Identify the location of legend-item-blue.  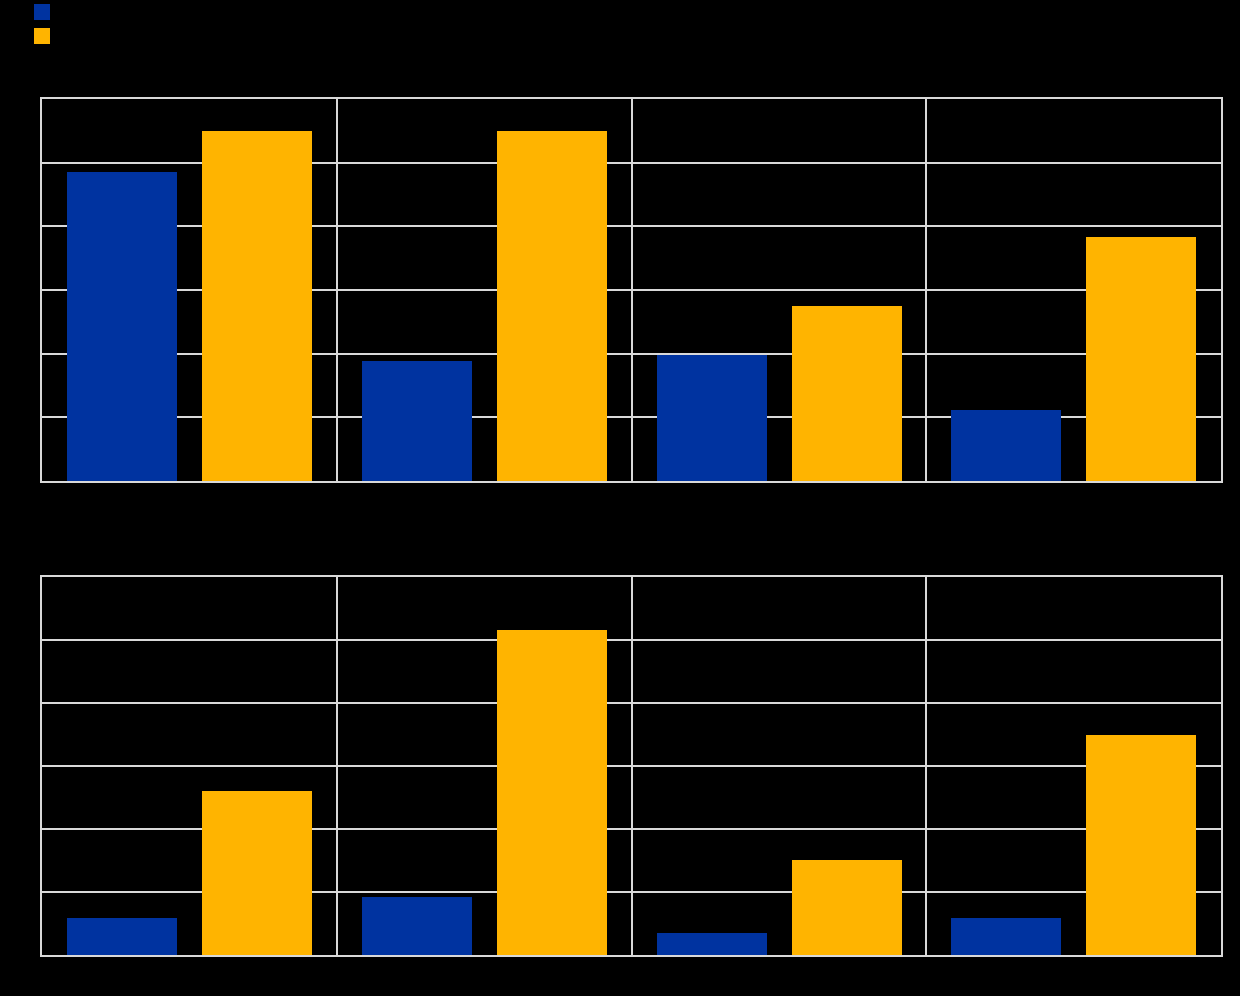
(46, 12).